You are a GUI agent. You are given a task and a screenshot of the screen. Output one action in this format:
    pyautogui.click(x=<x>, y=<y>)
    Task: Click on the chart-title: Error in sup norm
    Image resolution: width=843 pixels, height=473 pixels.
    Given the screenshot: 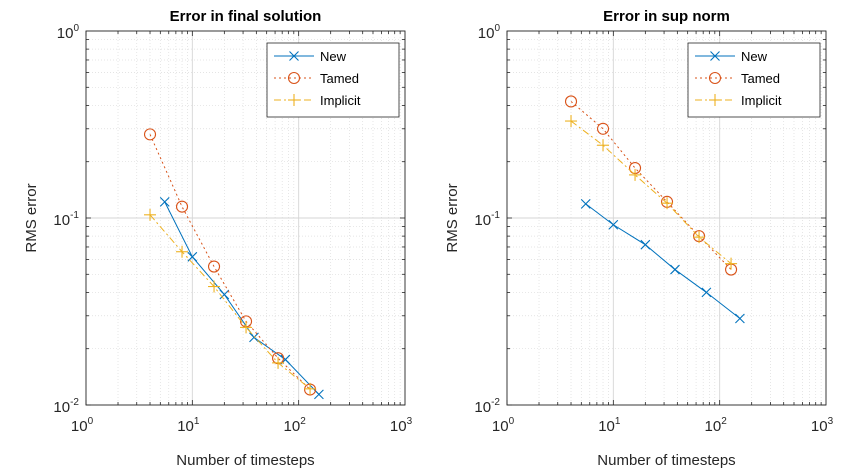 What is the action you would take?
    pyautogui.click(x=666, y=16)
    